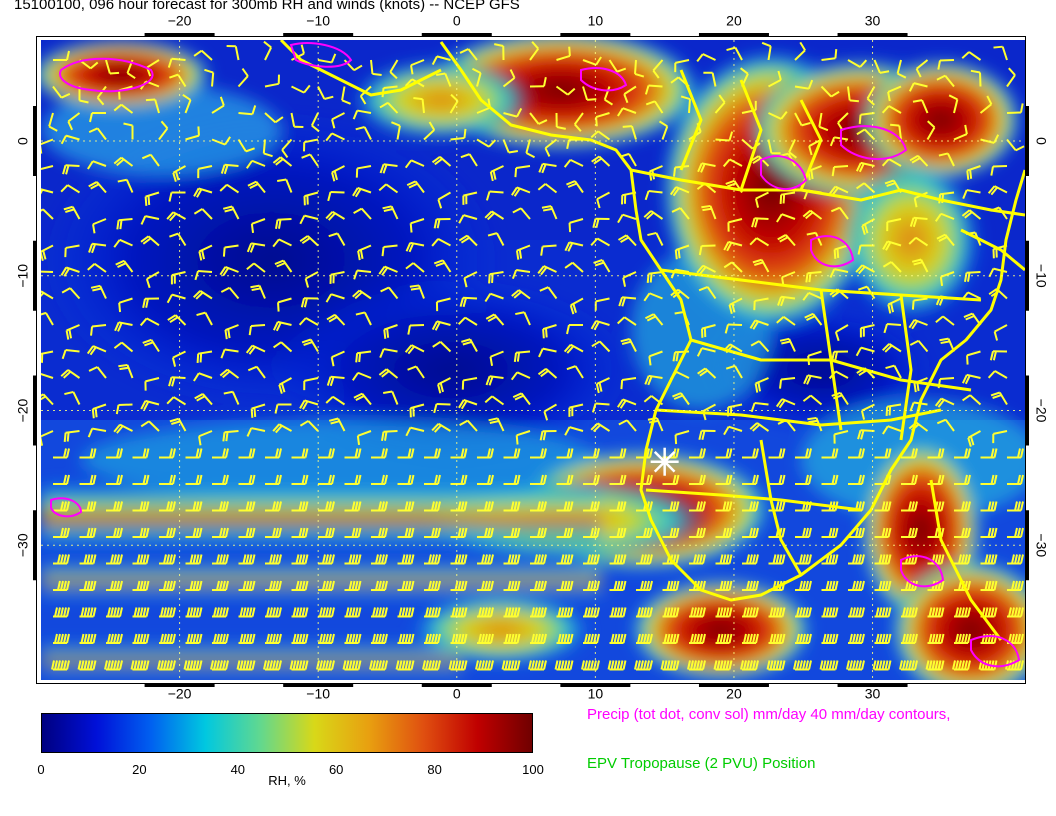 This screenshot has height=816, width=1056. I want to click on lon-tick-label-bottom: 30, so click(873, 694).